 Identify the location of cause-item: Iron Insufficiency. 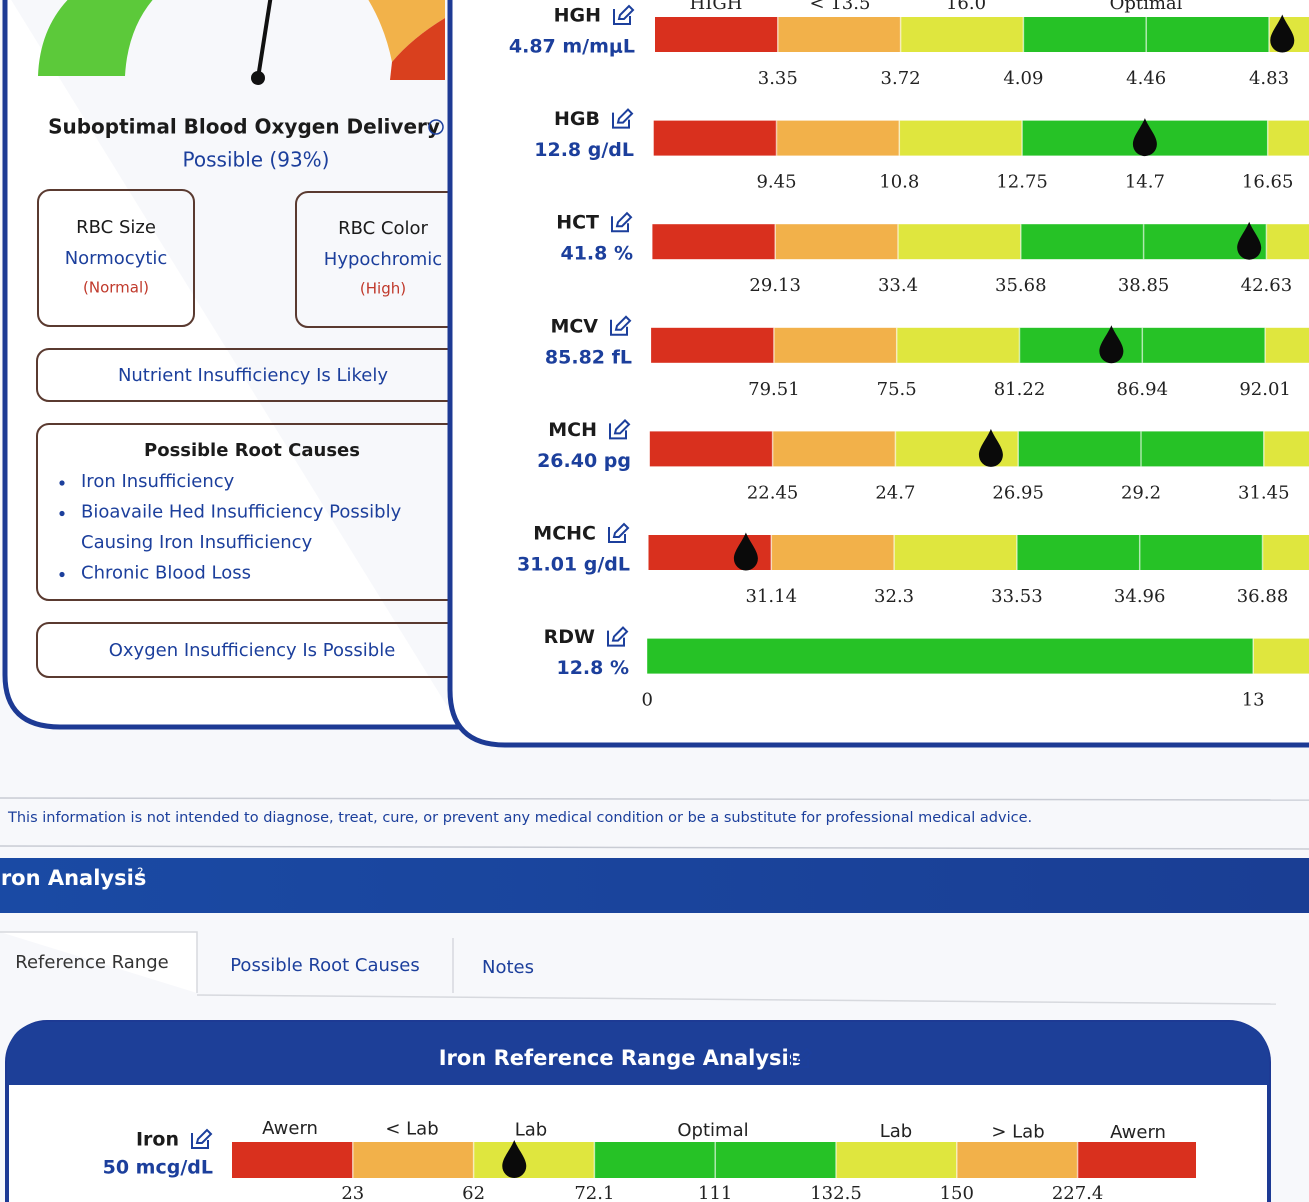
(158, 481).